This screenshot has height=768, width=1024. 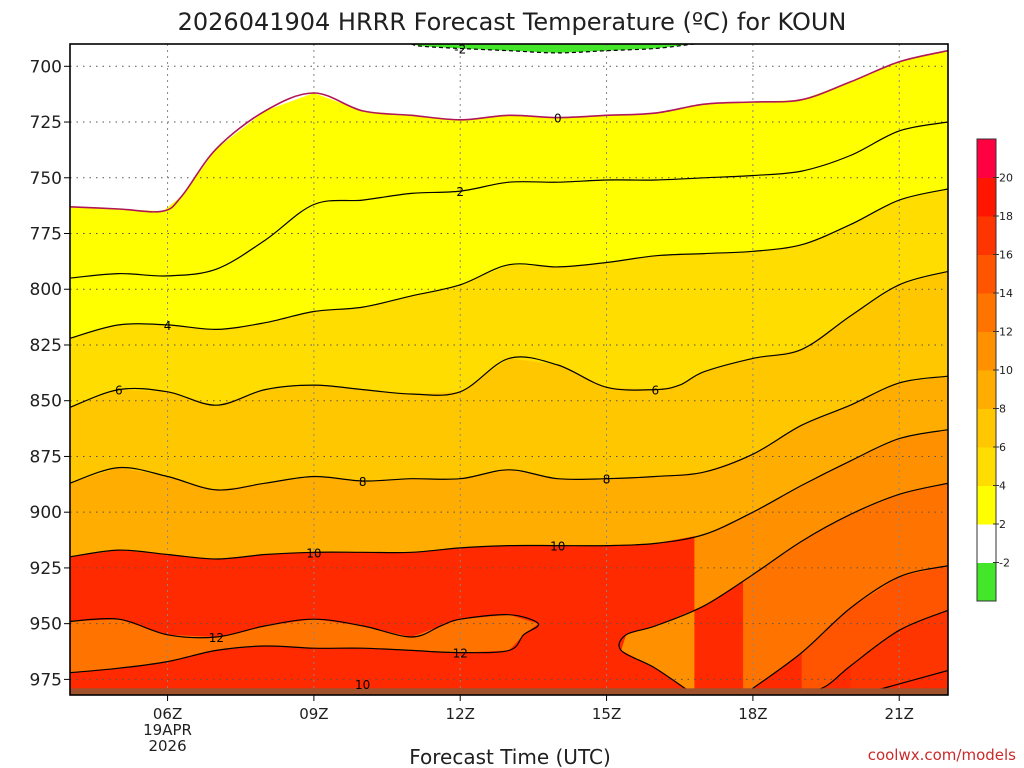 What do you see at coordinates (606, 714) in the screenshot?
I see `x-tick-label: 15Z` at bounding box center [606, 714].